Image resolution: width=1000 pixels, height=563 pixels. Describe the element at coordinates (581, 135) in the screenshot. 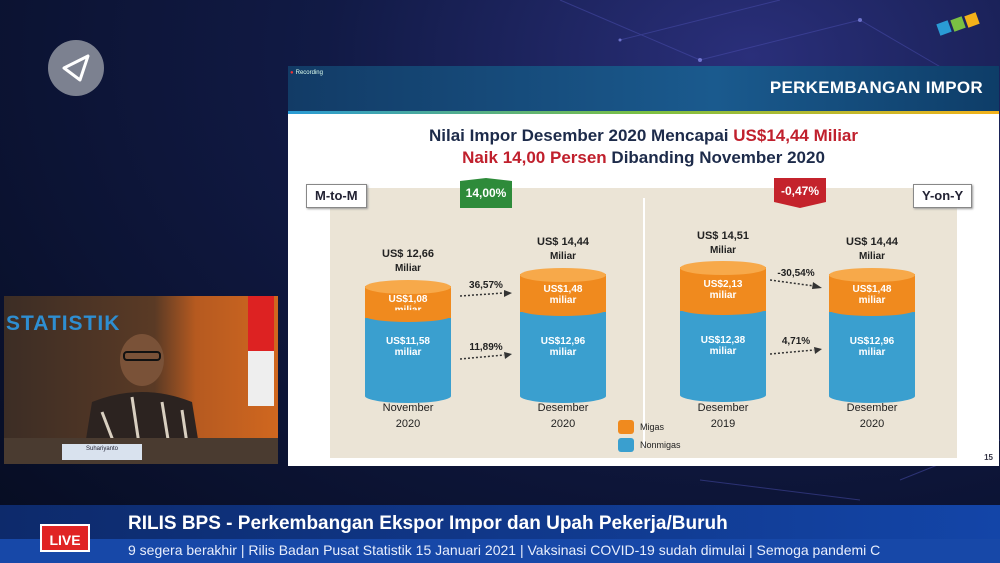

I see `headline-1-text: Nilai Impor Desember 2020 Mencapai` at that location.